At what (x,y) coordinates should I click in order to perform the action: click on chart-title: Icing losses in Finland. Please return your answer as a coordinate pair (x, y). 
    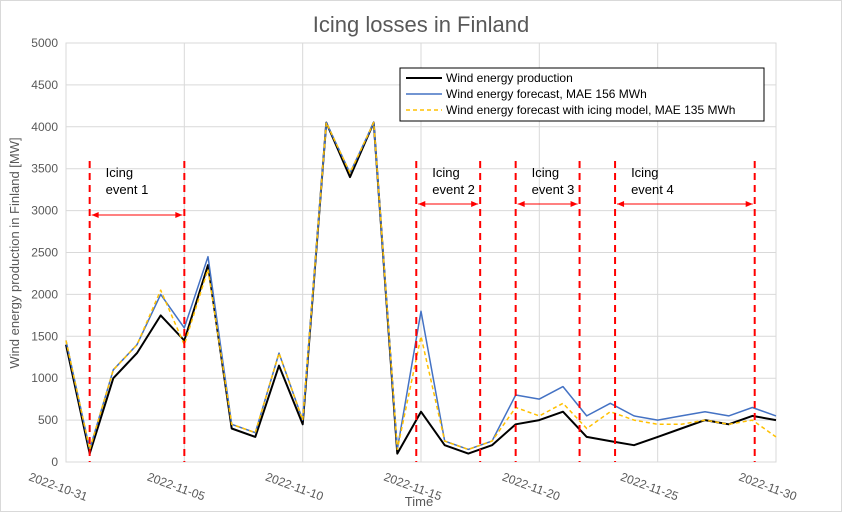
    Looking at the image, I should click on (421, 24).